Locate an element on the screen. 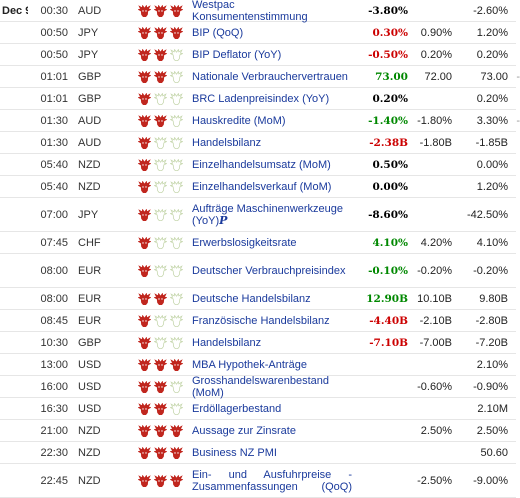 The image size is (520, 498). event-link: Einzelhandelsumsatz (MoM) is located at coordinates (261, 164).